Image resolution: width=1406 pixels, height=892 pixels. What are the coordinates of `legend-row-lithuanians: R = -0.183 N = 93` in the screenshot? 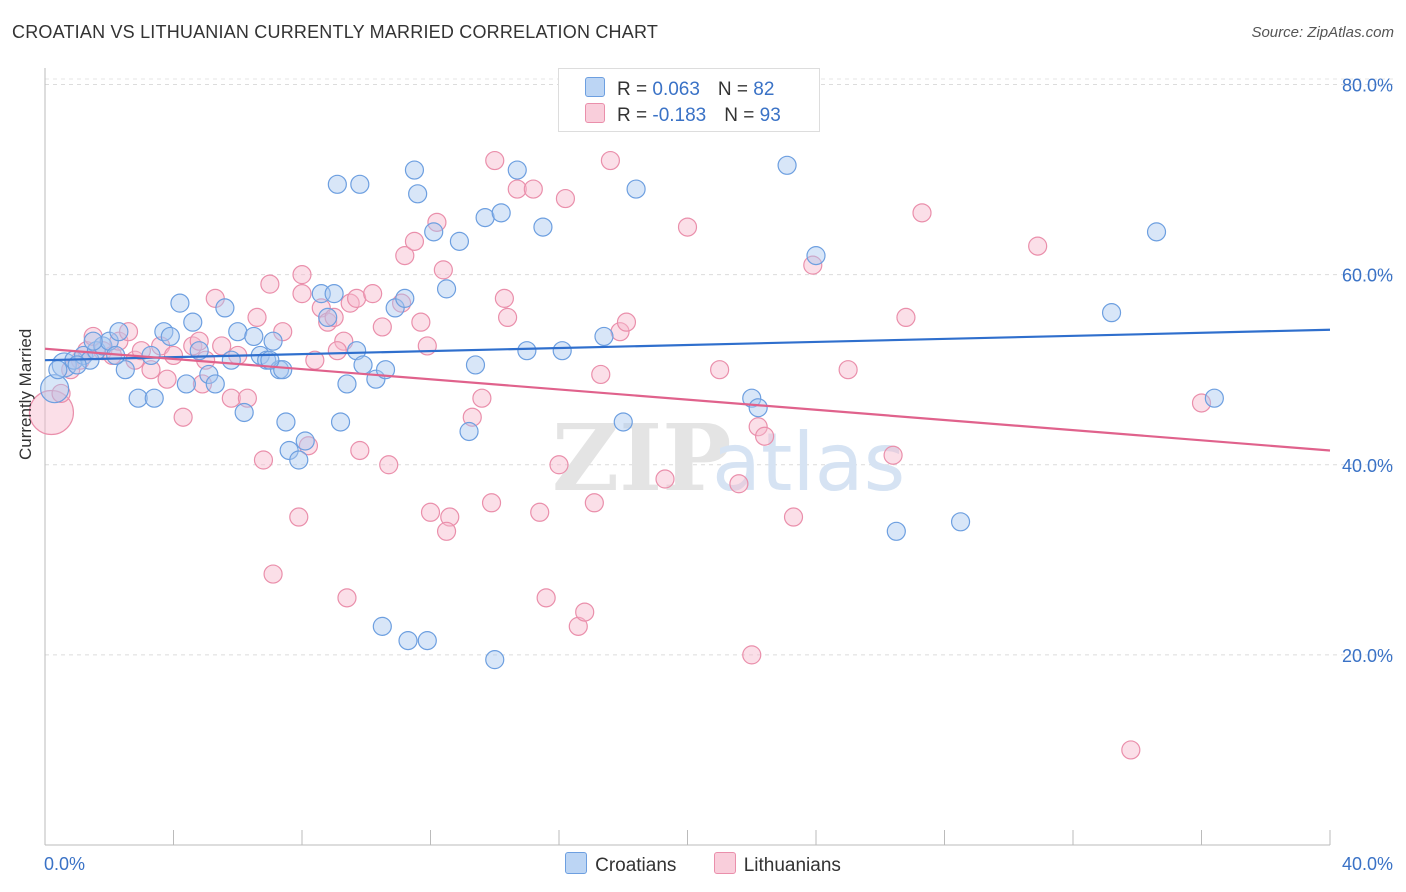 It's located at (683, 115).